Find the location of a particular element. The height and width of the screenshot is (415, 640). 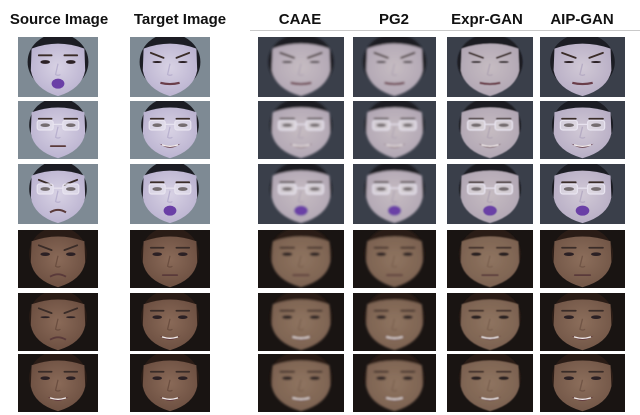

header-divider is located at coordinates (445, 30).